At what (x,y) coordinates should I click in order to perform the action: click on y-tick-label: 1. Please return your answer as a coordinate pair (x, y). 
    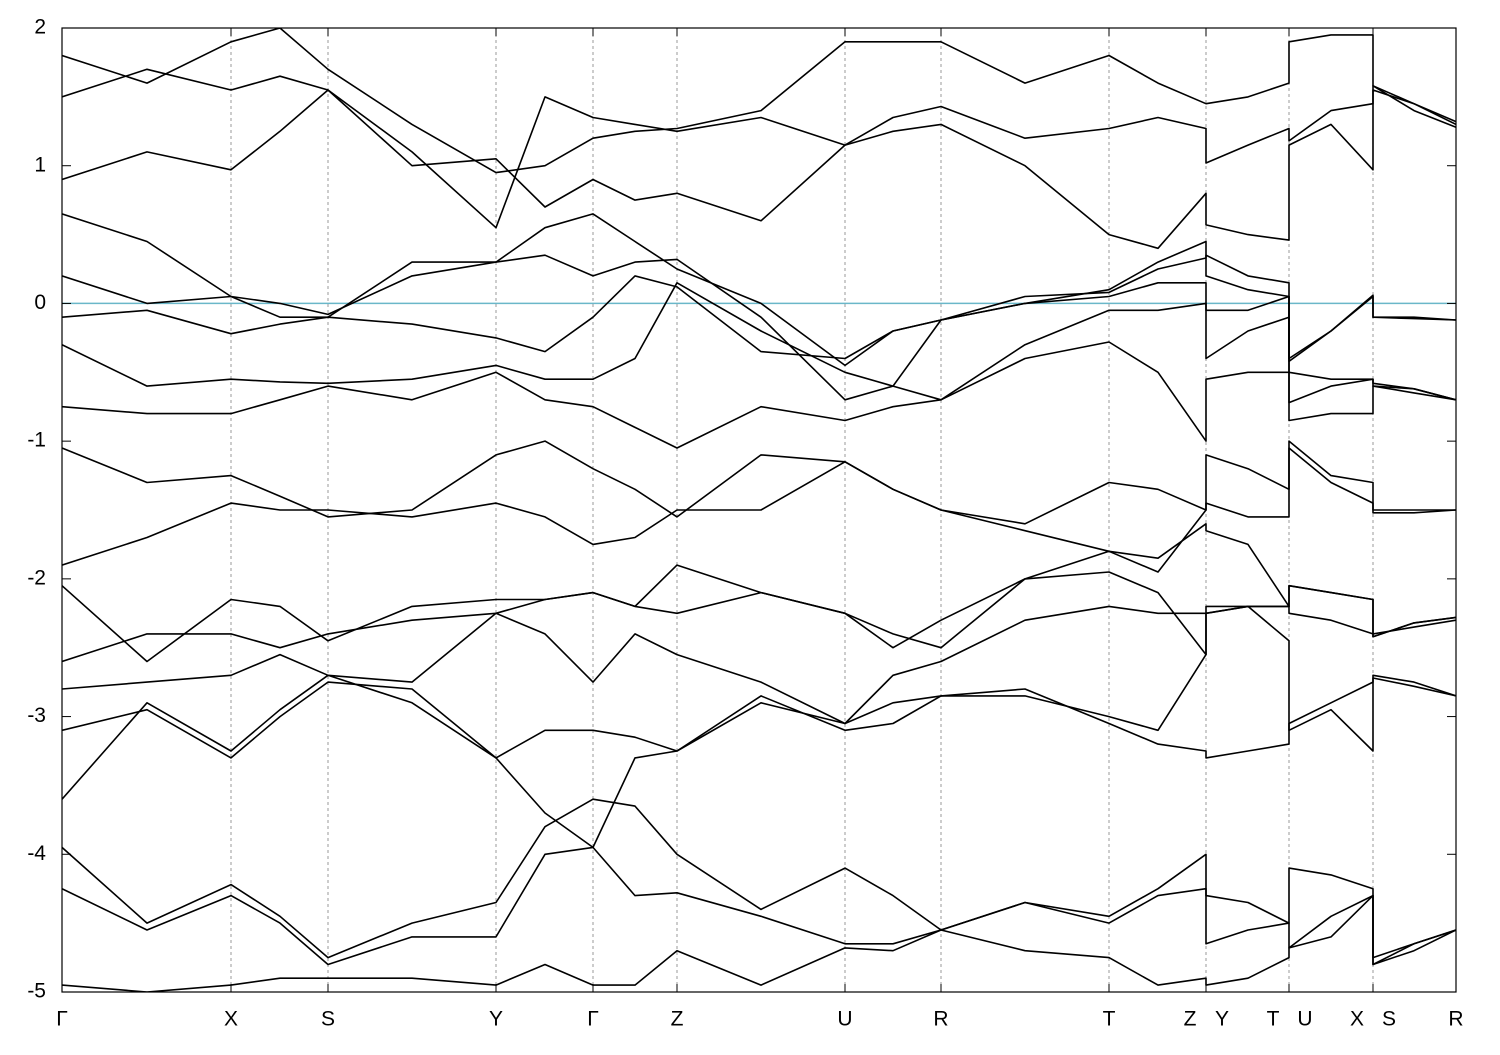
    Looking at the image, I should click on (40, 164).